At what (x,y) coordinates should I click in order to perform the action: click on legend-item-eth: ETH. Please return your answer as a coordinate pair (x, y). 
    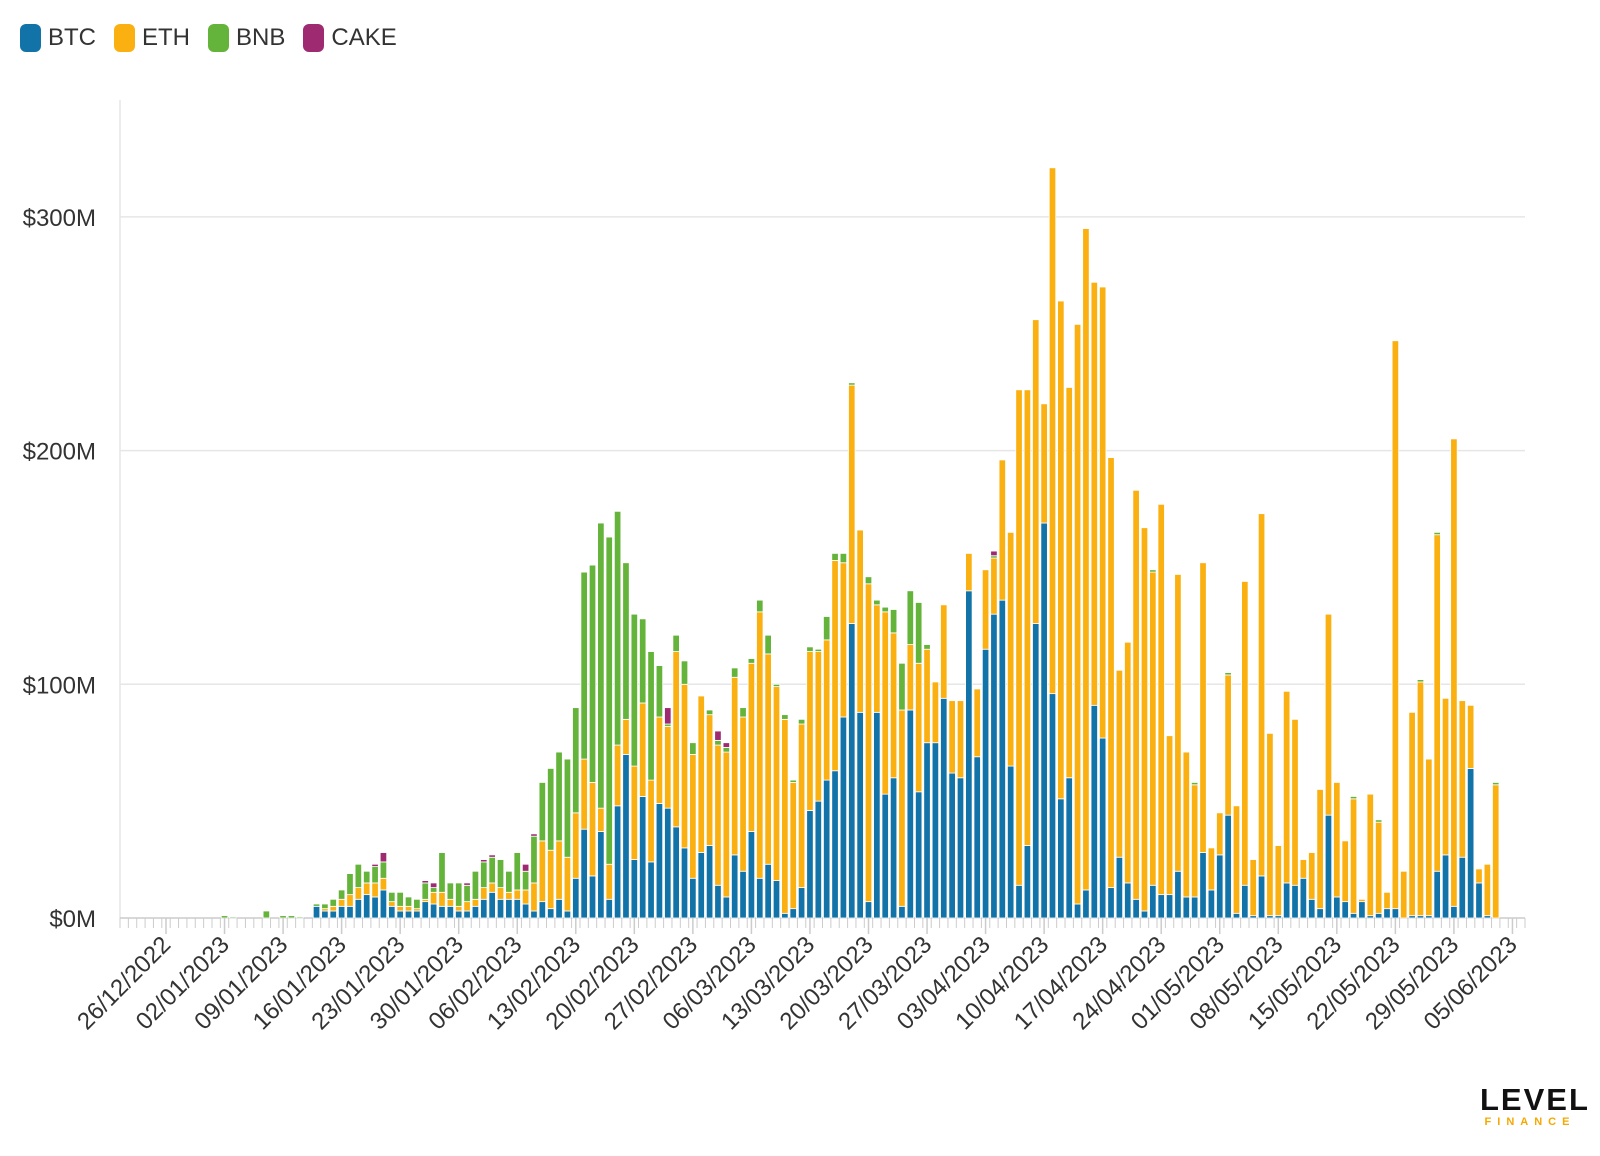
    Looking at the image, I should click on (152, 38).